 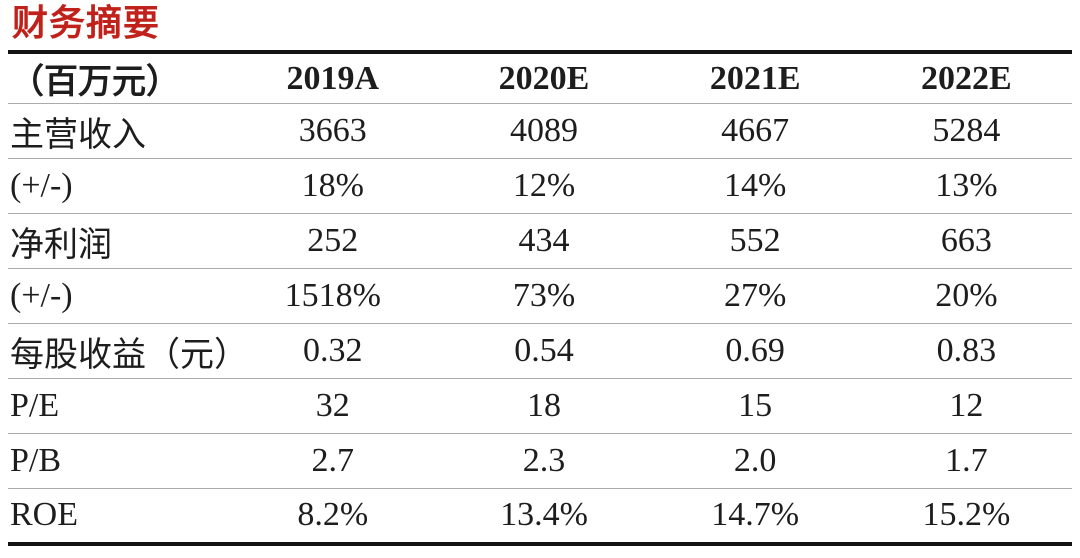 I want to click on table-row-pe: P/E 32 18 15 12, so click(x=540, y=406).